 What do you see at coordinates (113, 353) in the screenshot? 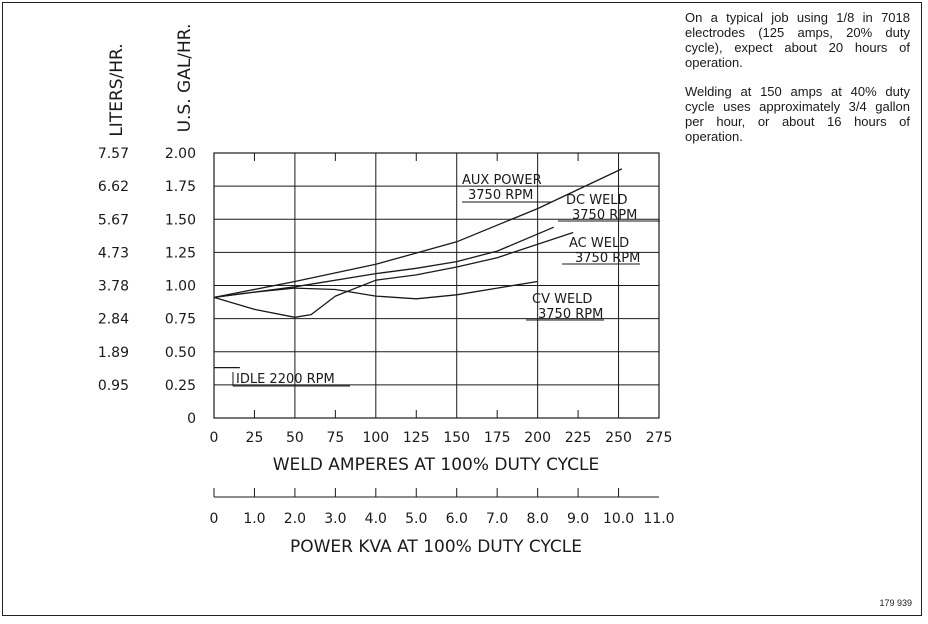
I see `y-tick-label-liters: 1.89` at bounding box center [113, 353].